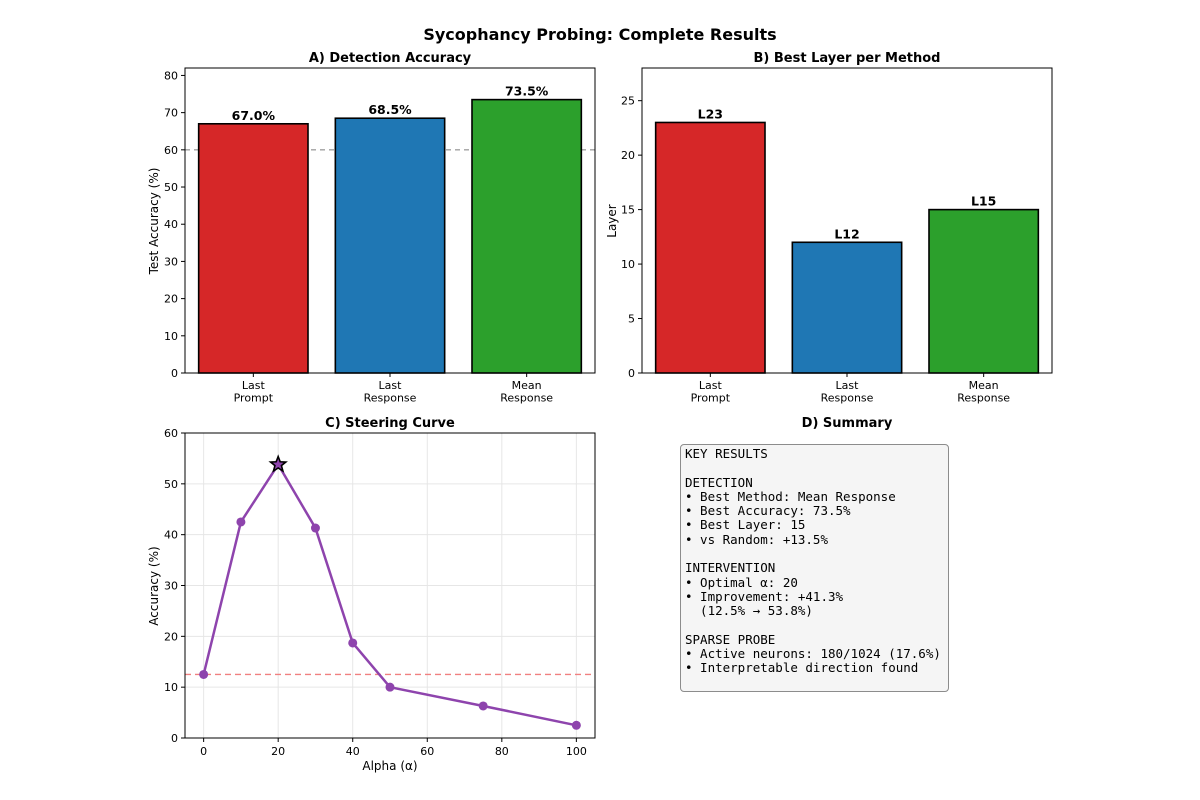 This screenshot has width=1200, height=800. I want to click on panel-c-title: C) Steering Curve, so click(390, 423).